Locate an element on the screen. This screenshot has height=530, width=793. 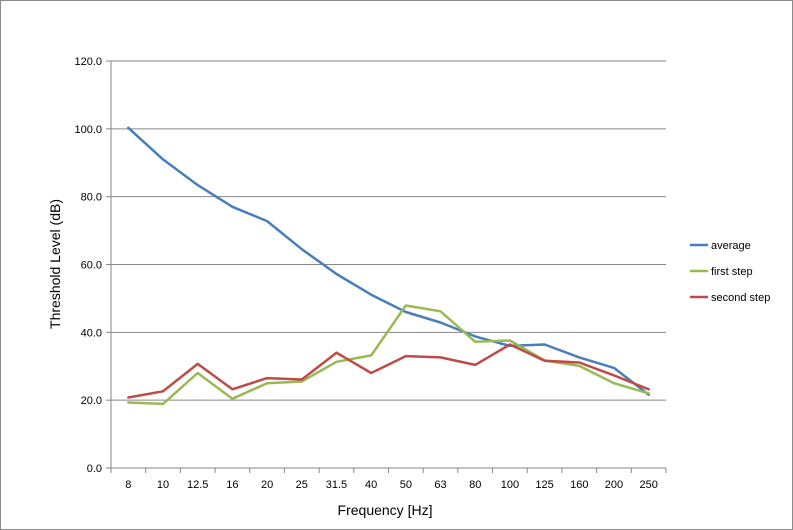
y-tick-label: 120.0 is located at coordinates (88, 62).